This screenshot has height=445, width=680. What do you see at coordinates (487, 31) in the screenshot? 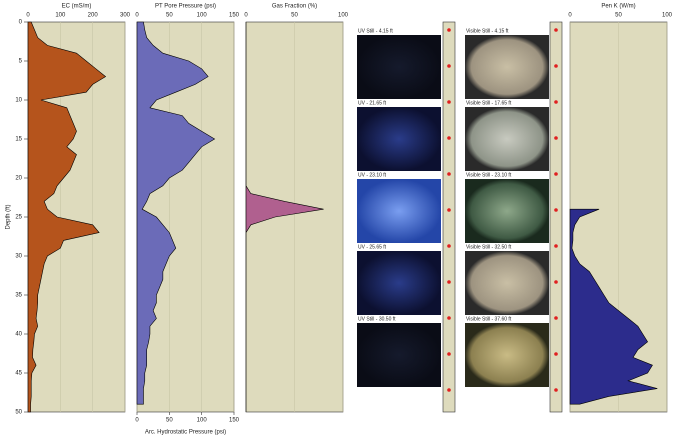
I see `image-label: Visible Still - 4.15 ft` at bounding box center [487, 31].